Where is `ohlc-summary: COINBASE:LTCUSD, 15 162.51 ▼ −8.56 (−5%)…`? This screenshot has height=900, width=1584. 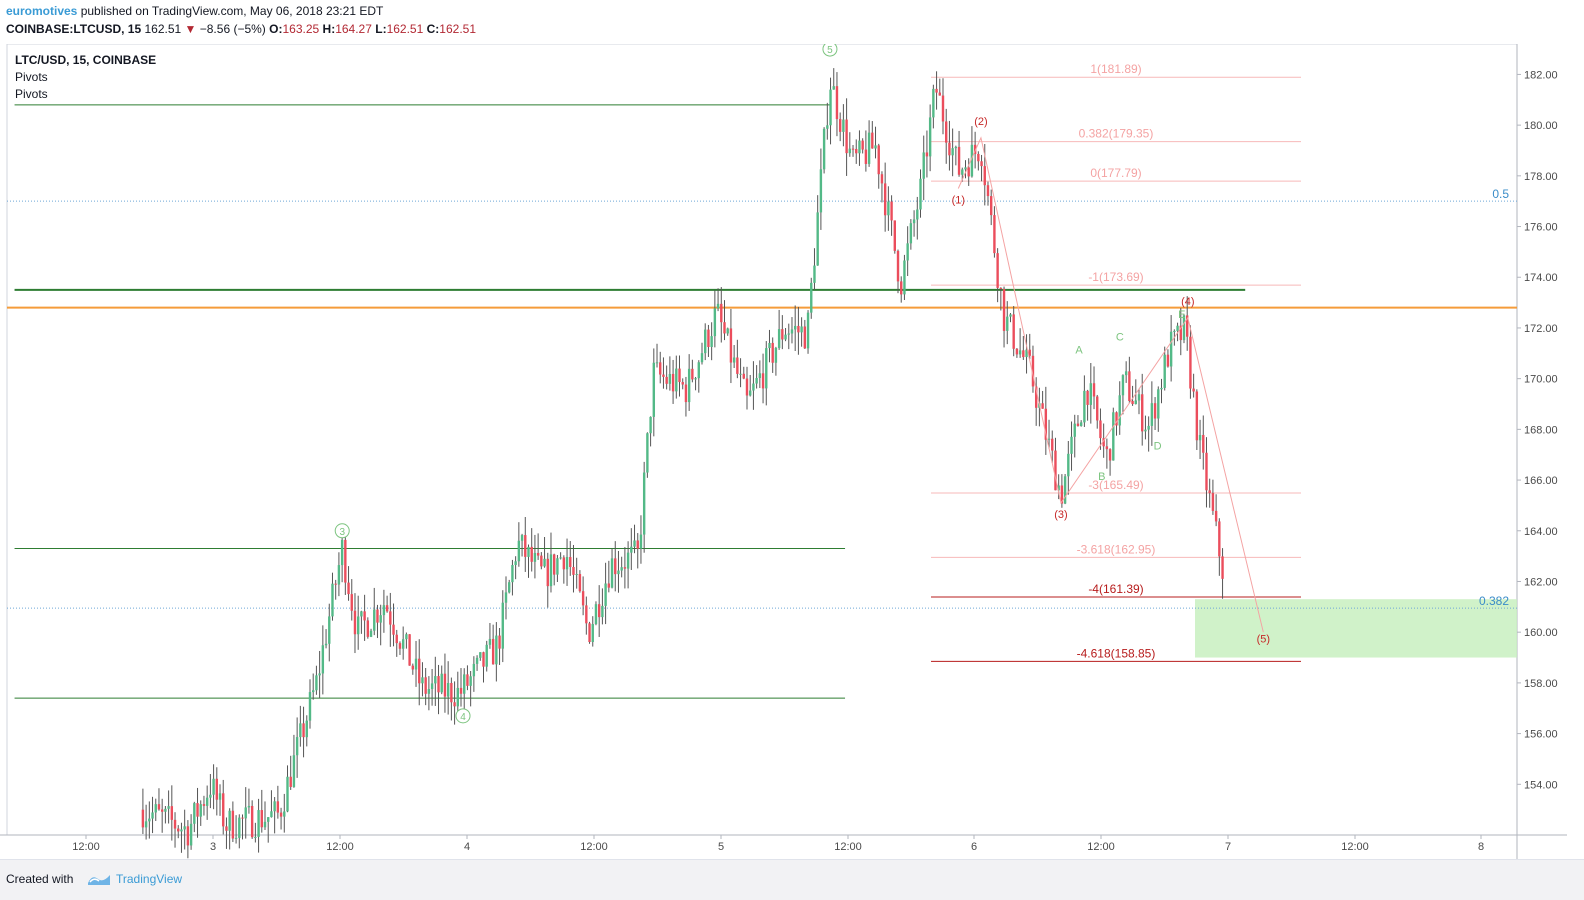 ohlc-summary: COINBASE:LTCUSD, 15 162.51 ▼ −8.56 (−5%)… is located at coordinates (241, 29).